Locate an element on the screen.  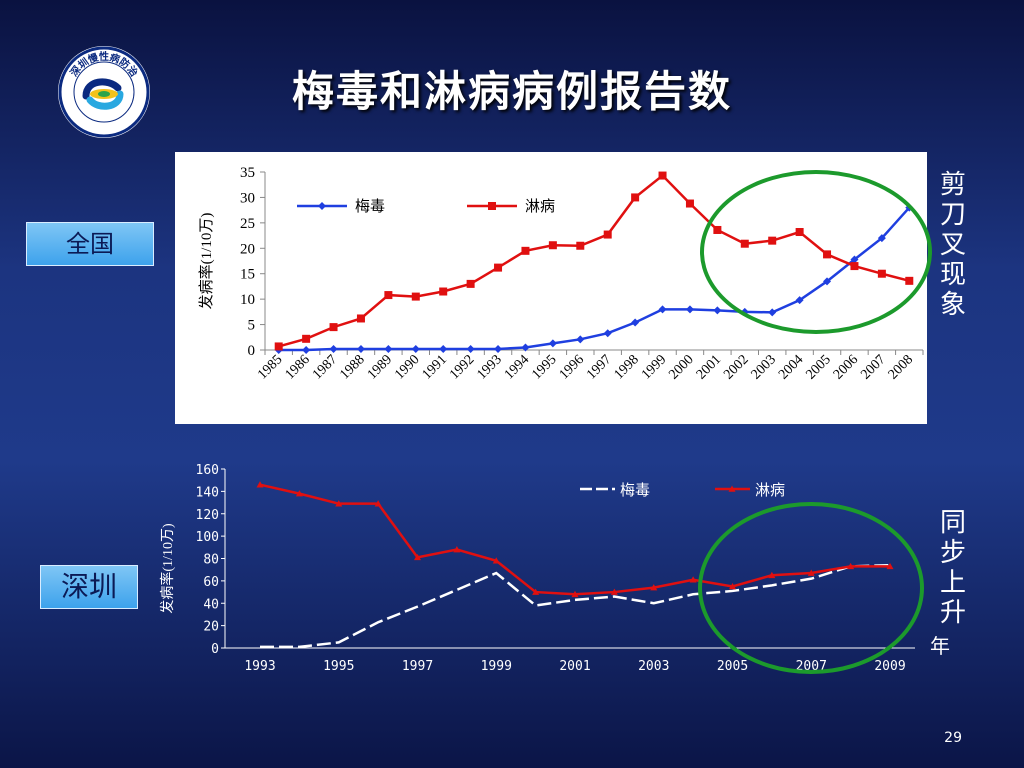
highlight-circle-shenzhen is located at coordinates (811, 588).